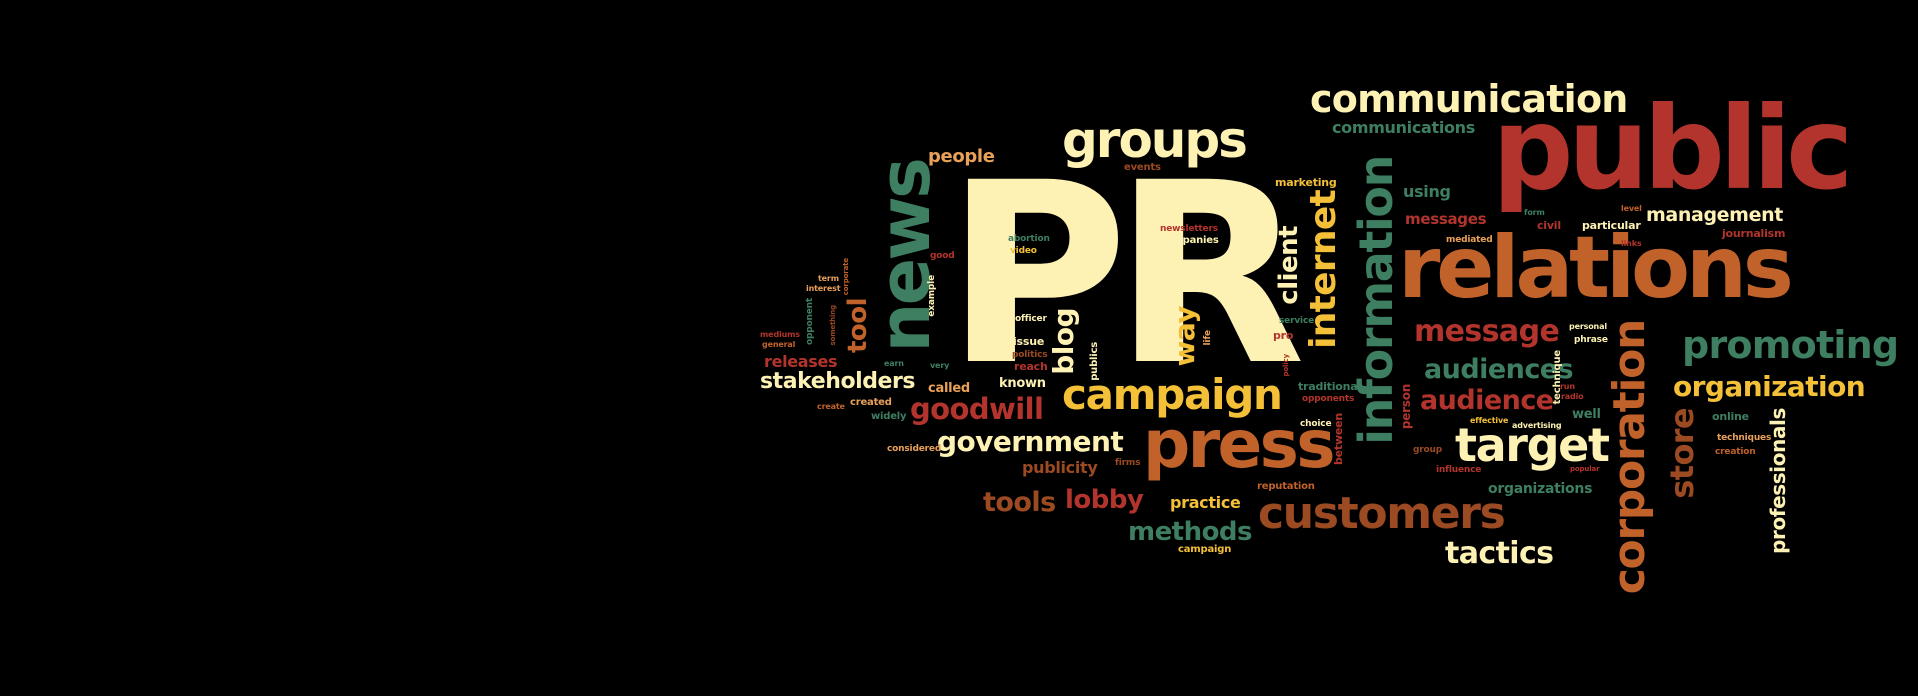 The width and height of the screenshot is (1918, 696). I want to click on word-events: events, so click(1142, 167).